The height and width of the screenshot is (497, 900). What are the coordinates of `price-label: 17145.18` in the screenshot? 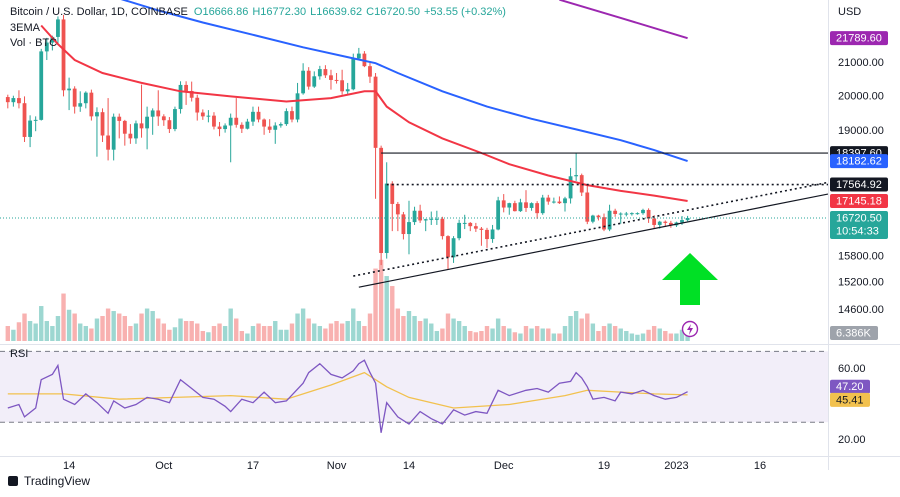 It's located at (859, 201).